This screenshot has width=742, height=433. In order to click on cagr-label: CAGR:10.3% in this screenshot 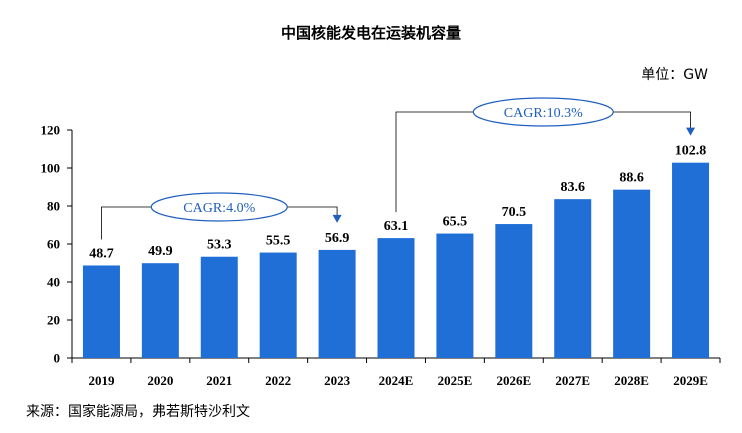, I will do `click(543, 113)`.